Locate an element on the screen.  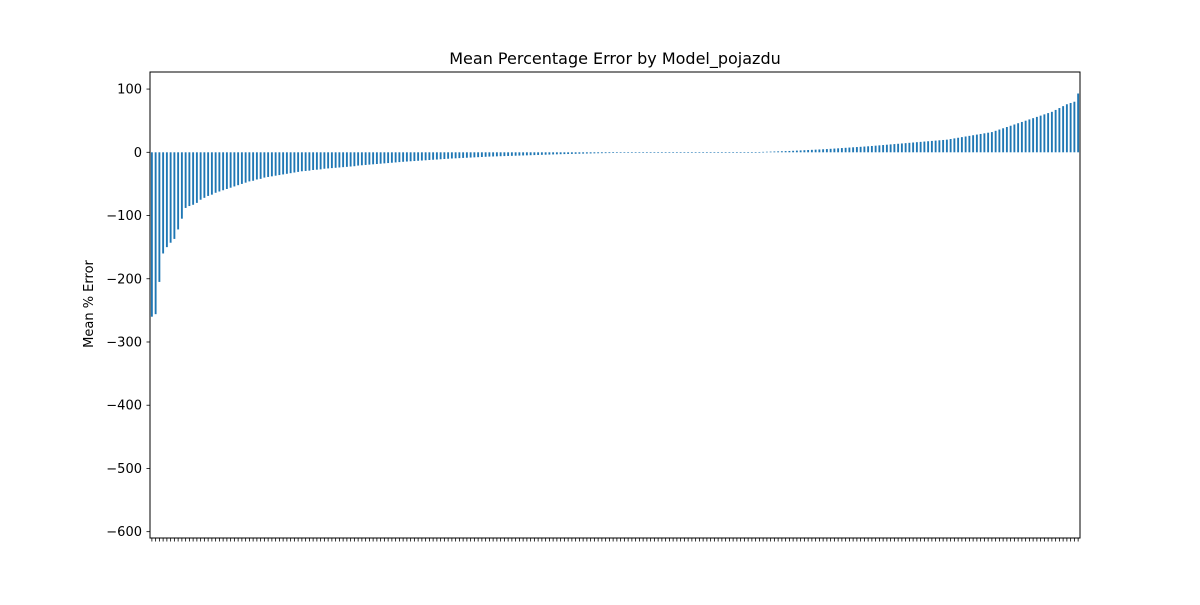
y-axis-title: Mean % Error is located at coordinates (89, 303).